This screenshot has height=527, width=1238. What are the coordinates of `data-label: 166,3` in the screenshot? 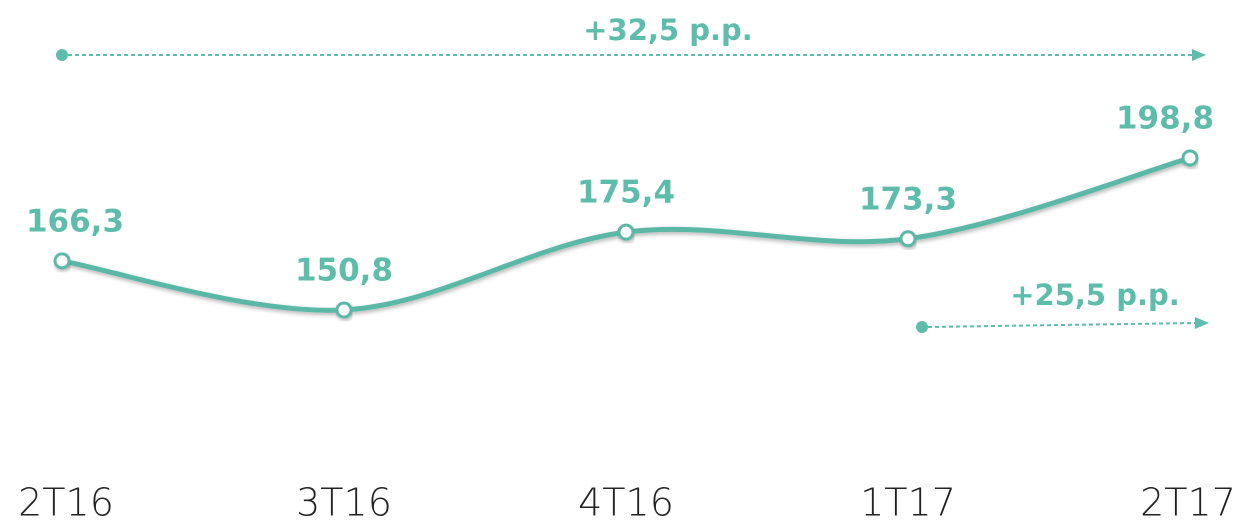 It's located at (75, 221).